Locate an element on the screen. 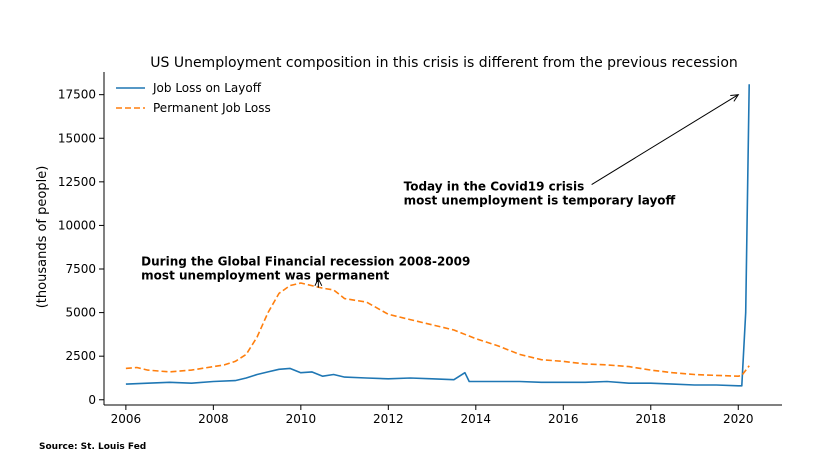 This screenshot has width=830, height=468. x-tick-label: 2014 is located at coordinates (476, 419).